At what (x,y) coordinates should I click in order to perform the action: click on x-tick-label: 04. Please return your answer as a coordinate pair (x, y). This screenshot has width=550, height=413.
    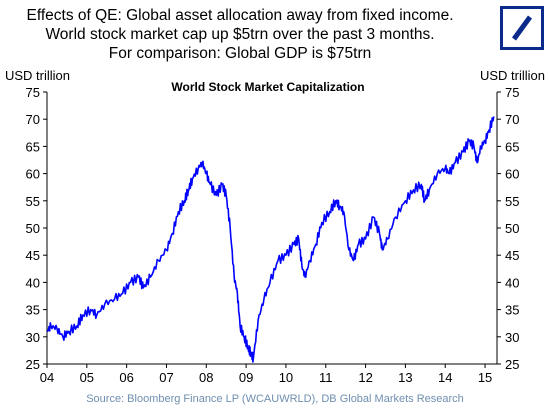
    Looking at the image, I should click on (47, 377).